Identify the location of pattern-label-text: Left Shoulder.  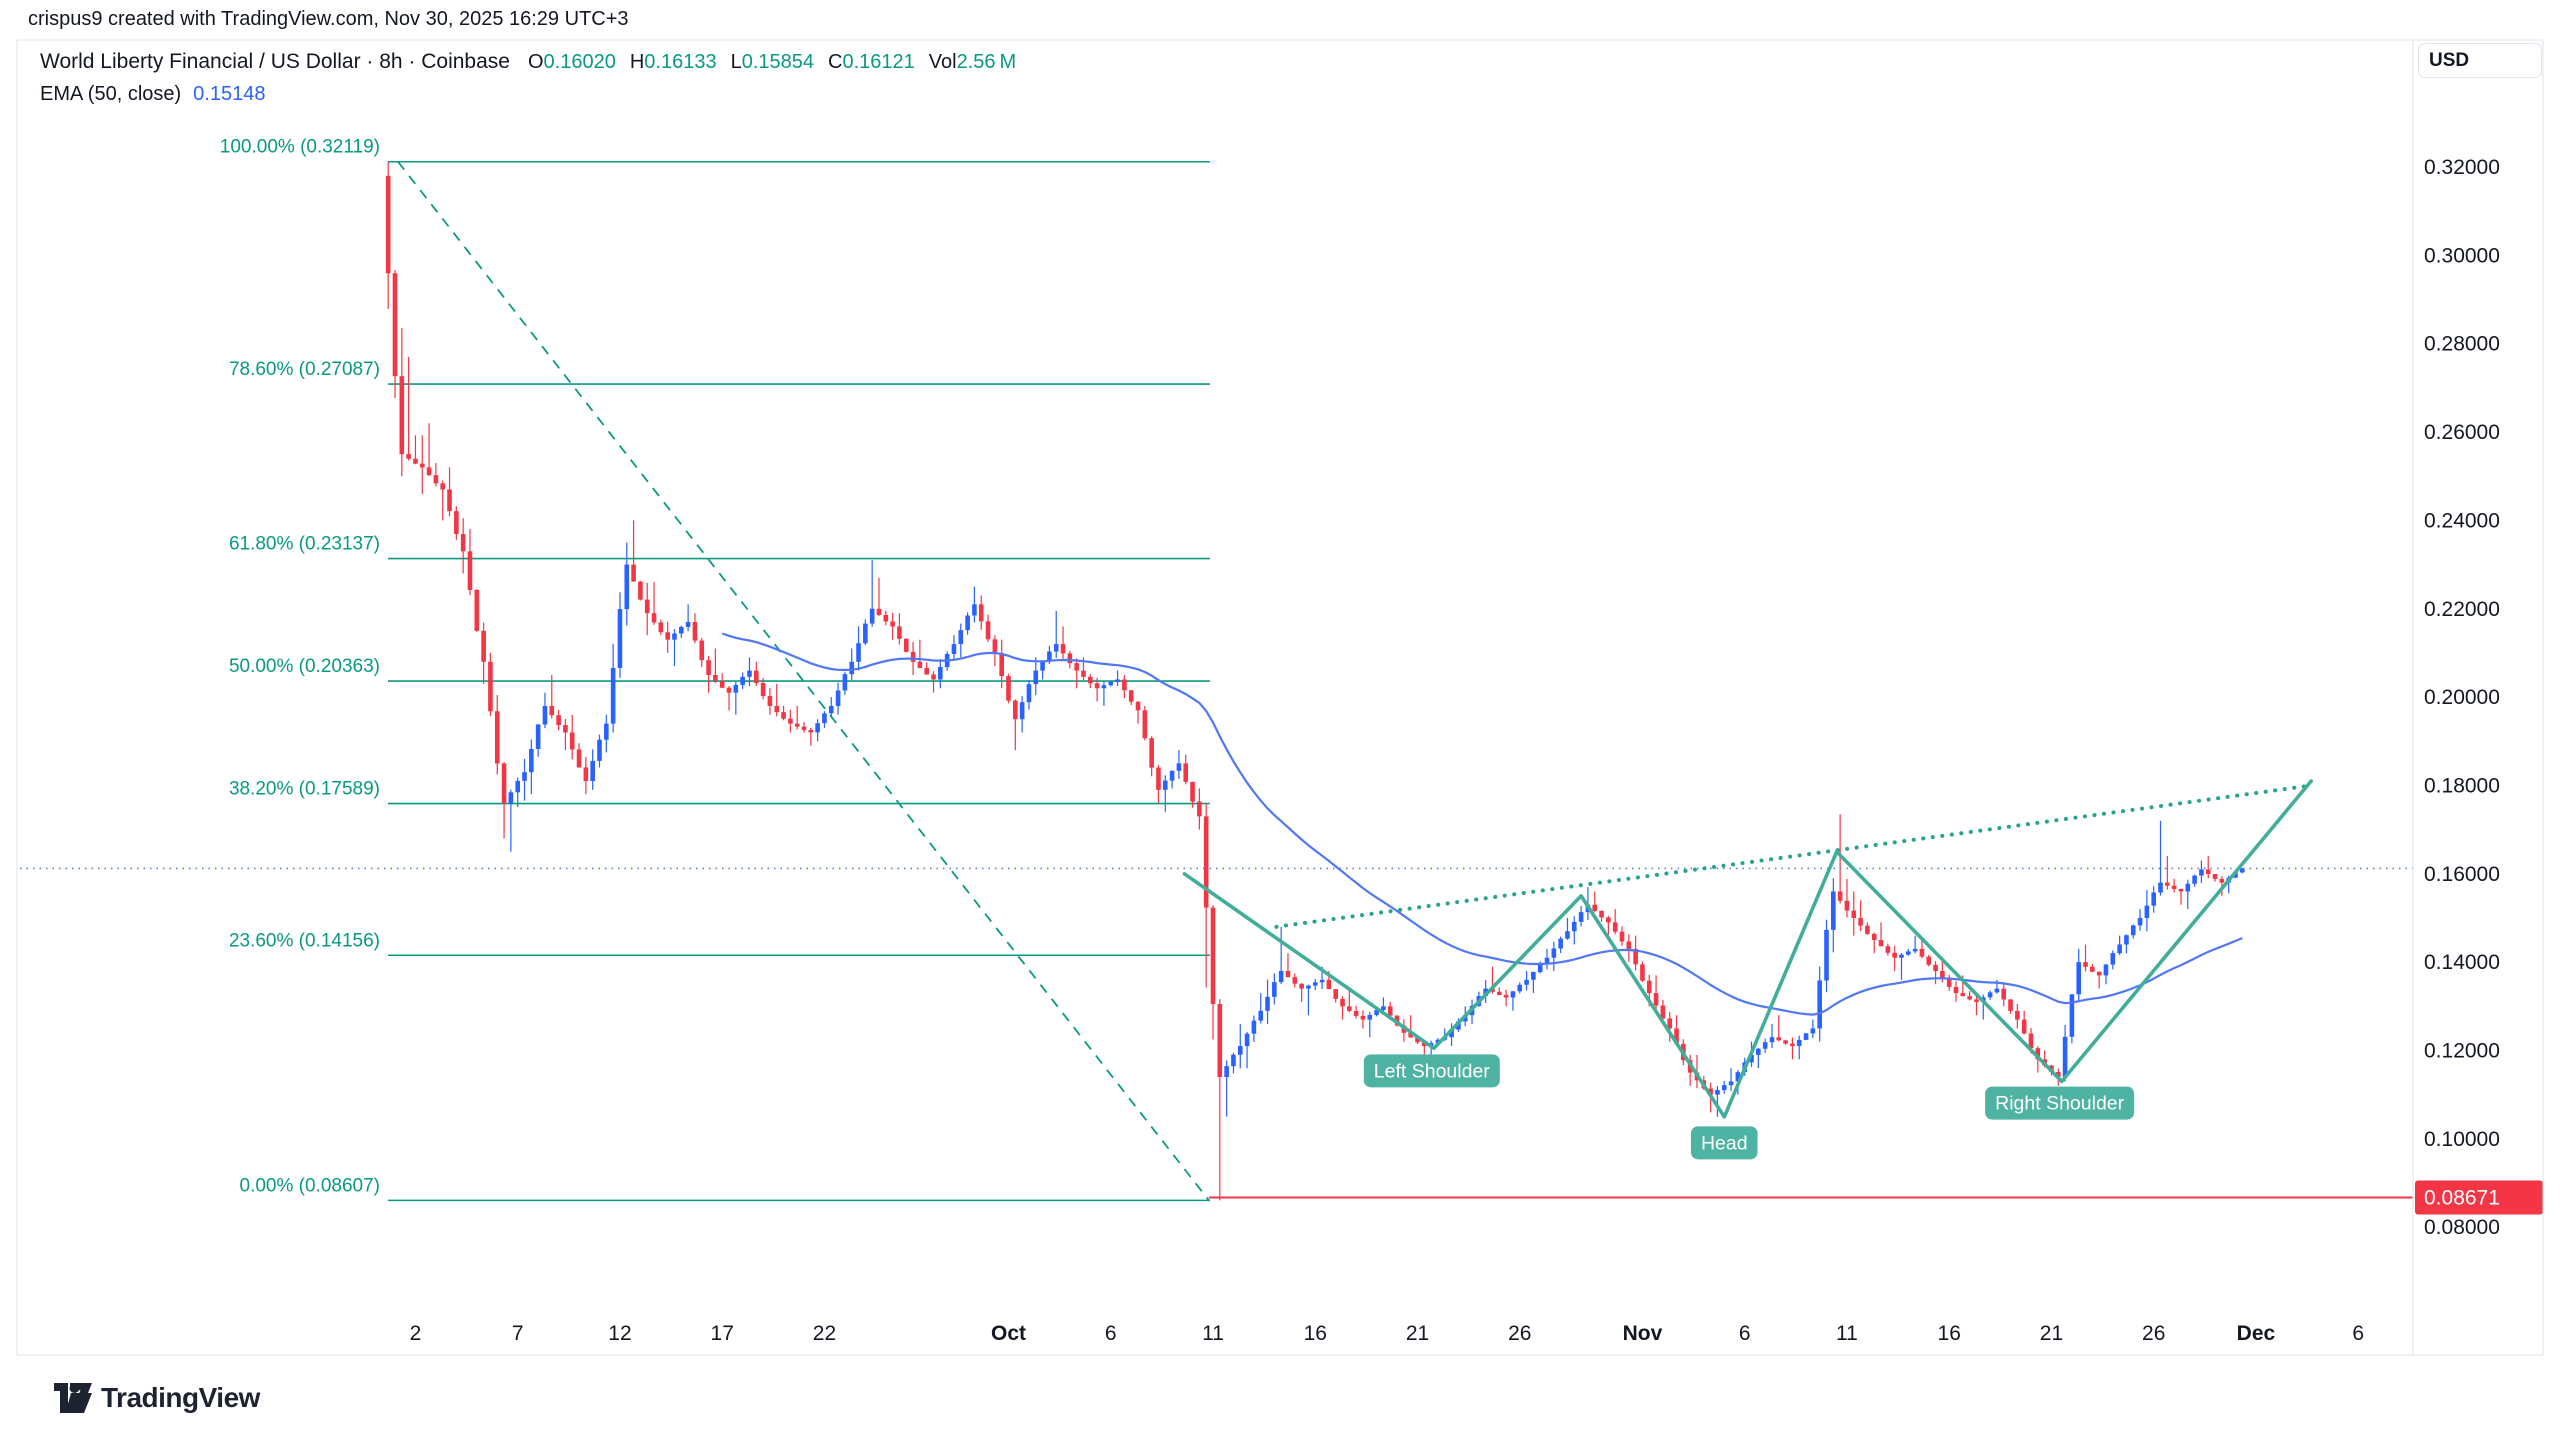
(1432, 1071).